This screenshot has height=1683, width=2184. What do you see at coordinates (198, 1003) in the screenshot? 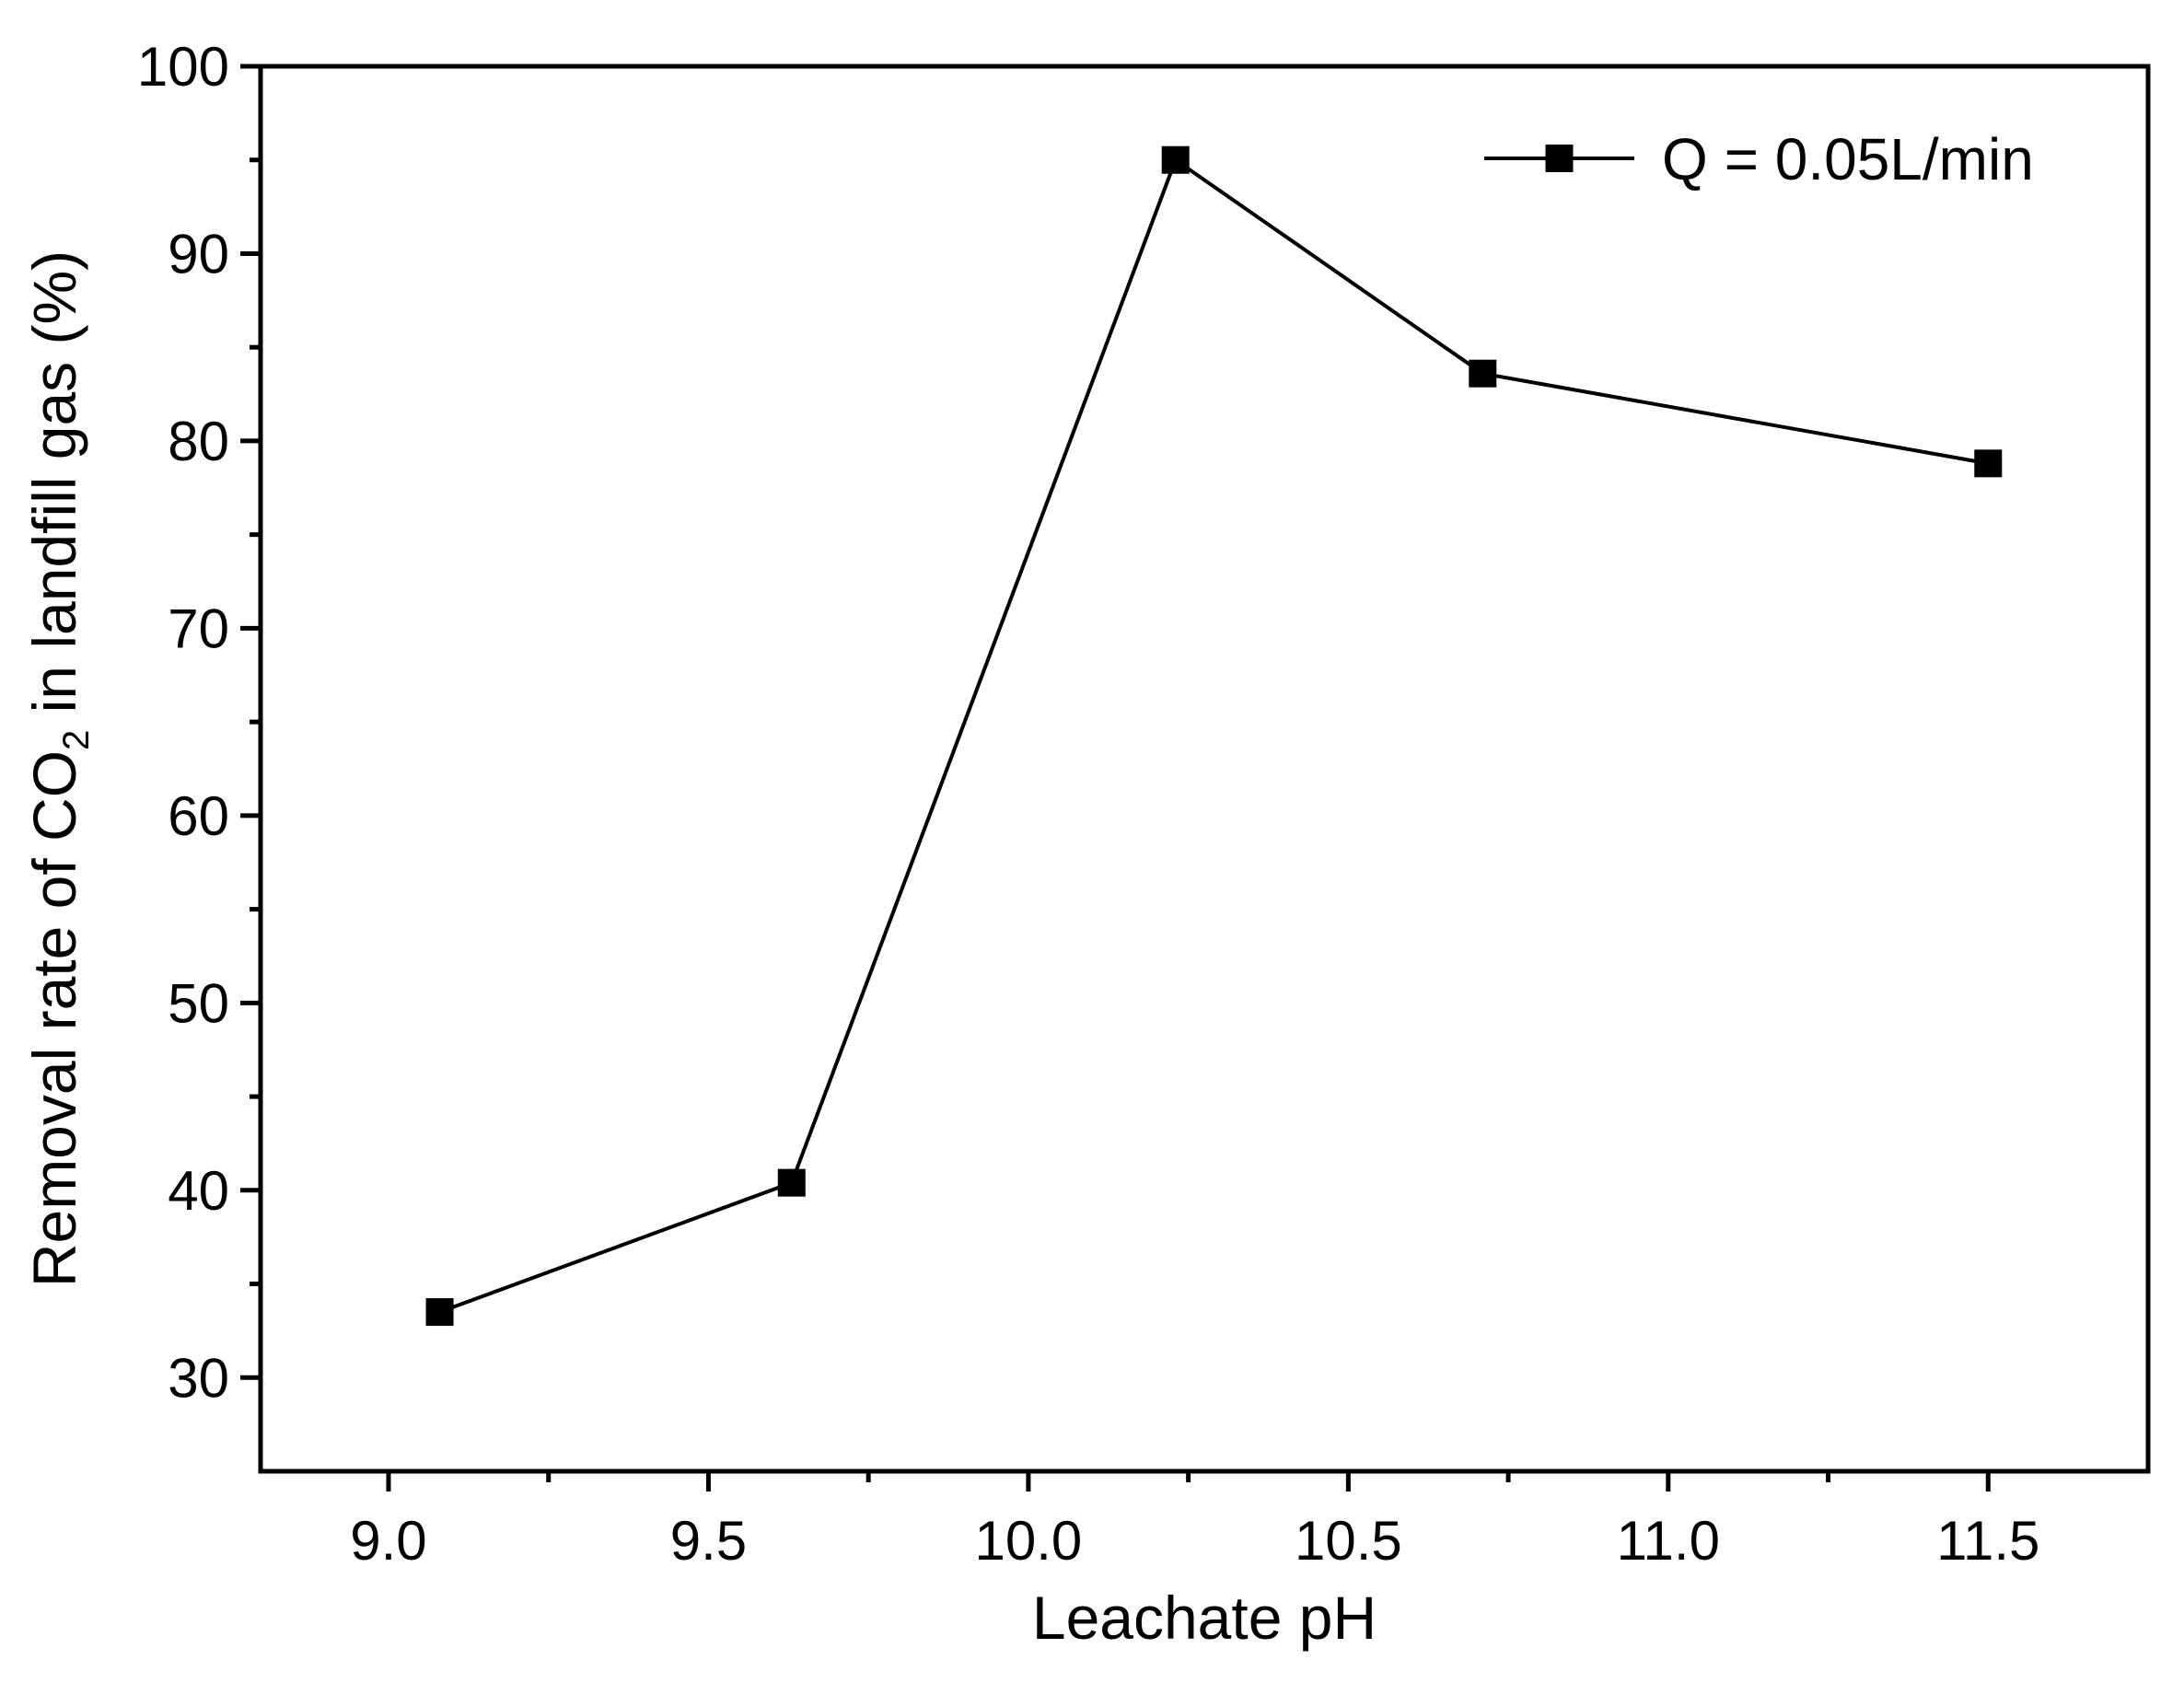
I see `y-tick-label: 50` at bounding box center [198, 1003].